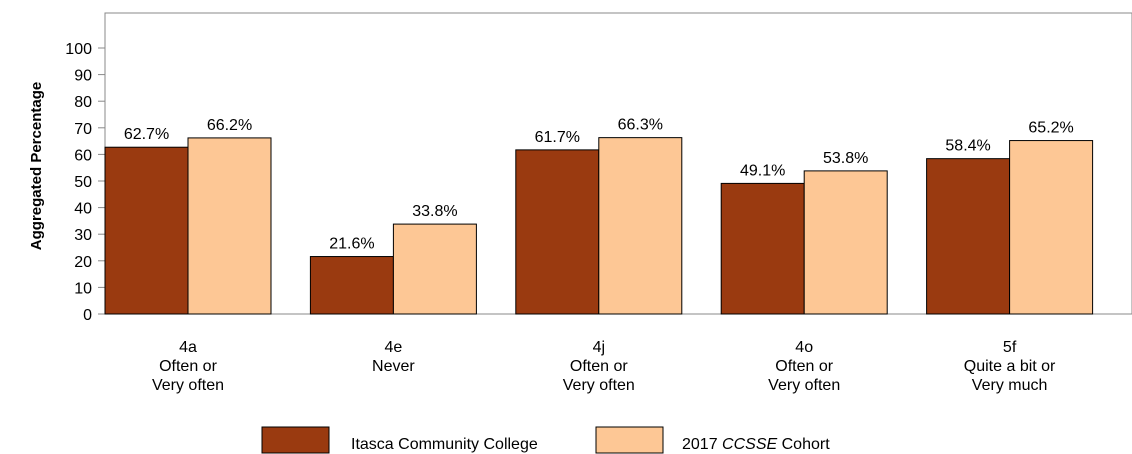  I want to click on category-label: 4a Often or Very often, so click(188, 366).